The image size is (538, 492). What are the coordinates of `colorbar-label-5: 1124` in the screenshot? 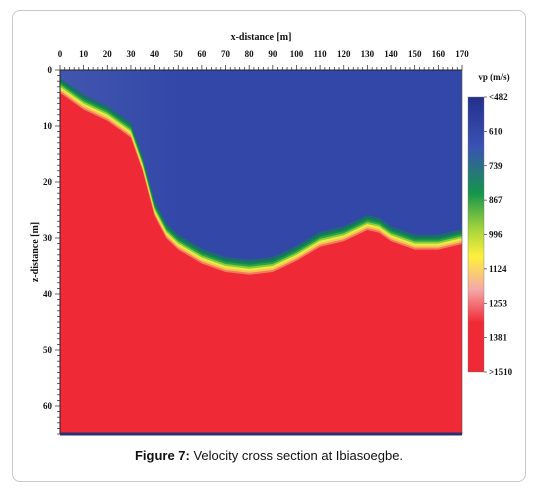 It's located at (498, 269).